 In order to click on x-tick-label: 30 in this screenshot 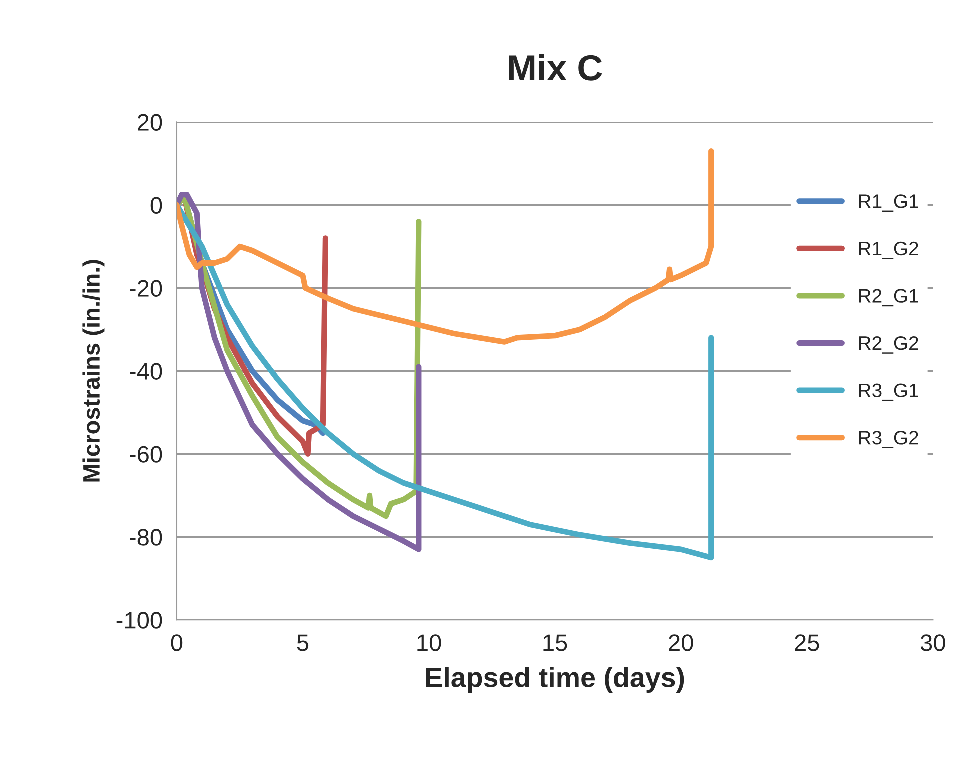, I will do `click(933, 643)`.